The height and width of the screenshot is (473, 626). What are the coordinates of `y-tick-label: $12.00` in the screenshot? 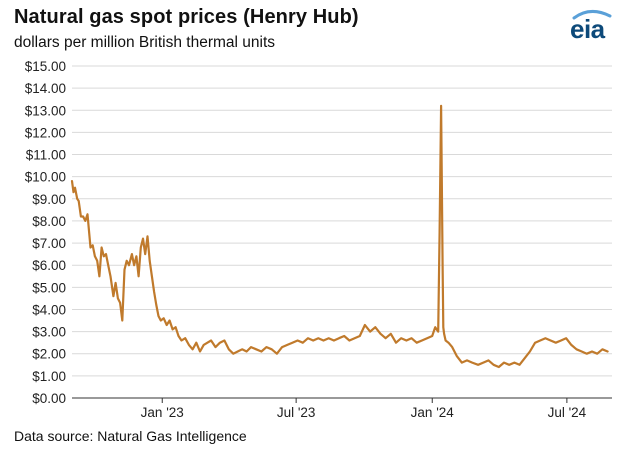 It's located at (45, 132).